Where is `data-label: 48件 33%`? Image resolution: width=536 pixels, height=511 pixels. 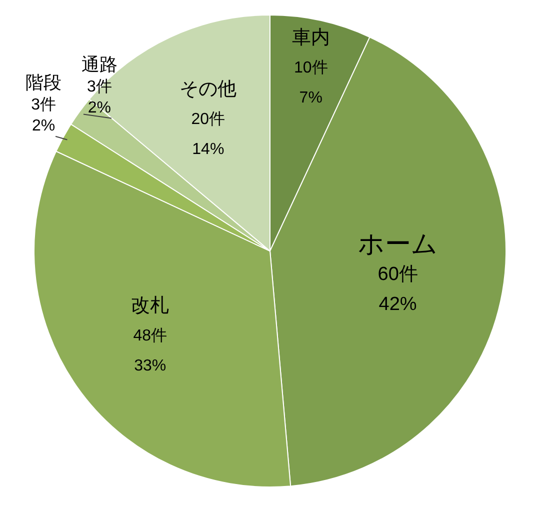 data-label: 48件 33% is located at coordinates (150, 351).